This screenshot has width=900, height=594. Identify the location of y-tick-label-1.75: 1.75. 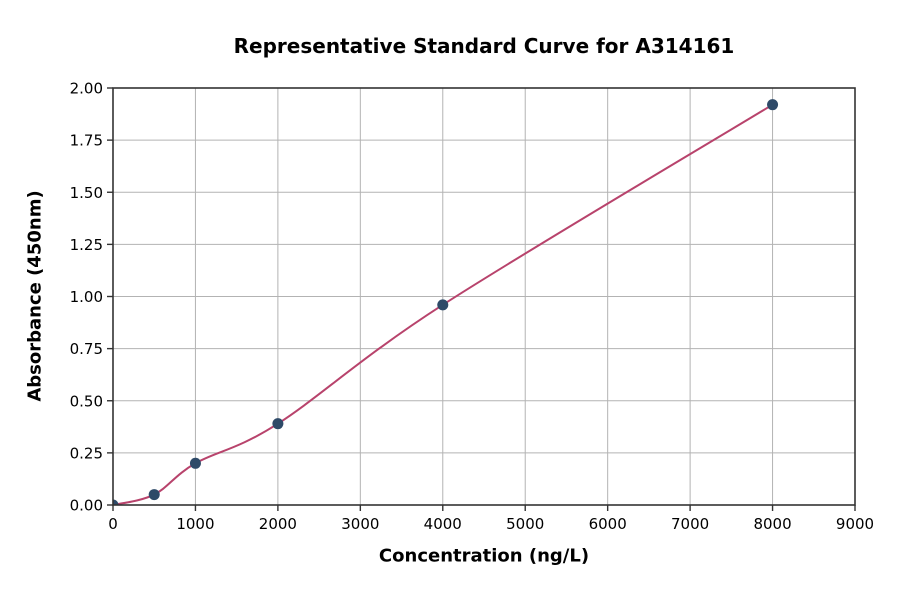
(86, 141).